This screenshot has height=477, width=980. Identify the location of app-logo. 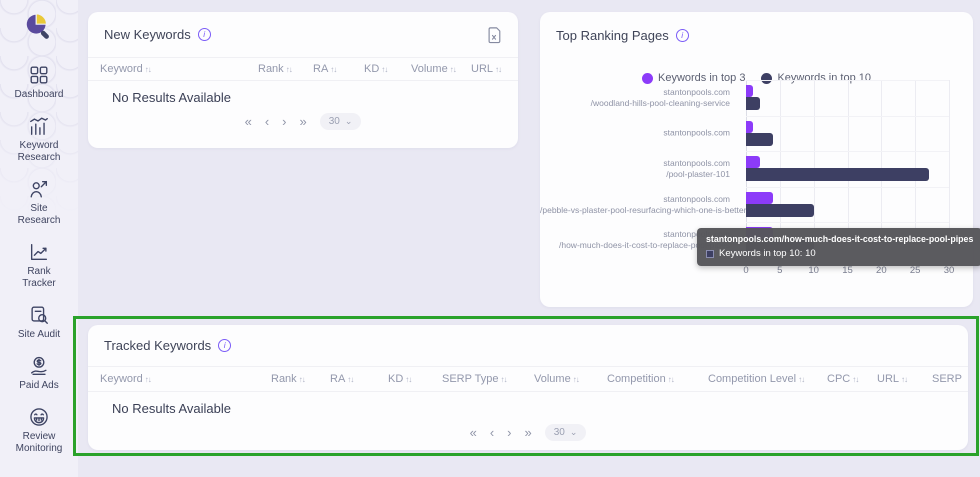
(39, 27).